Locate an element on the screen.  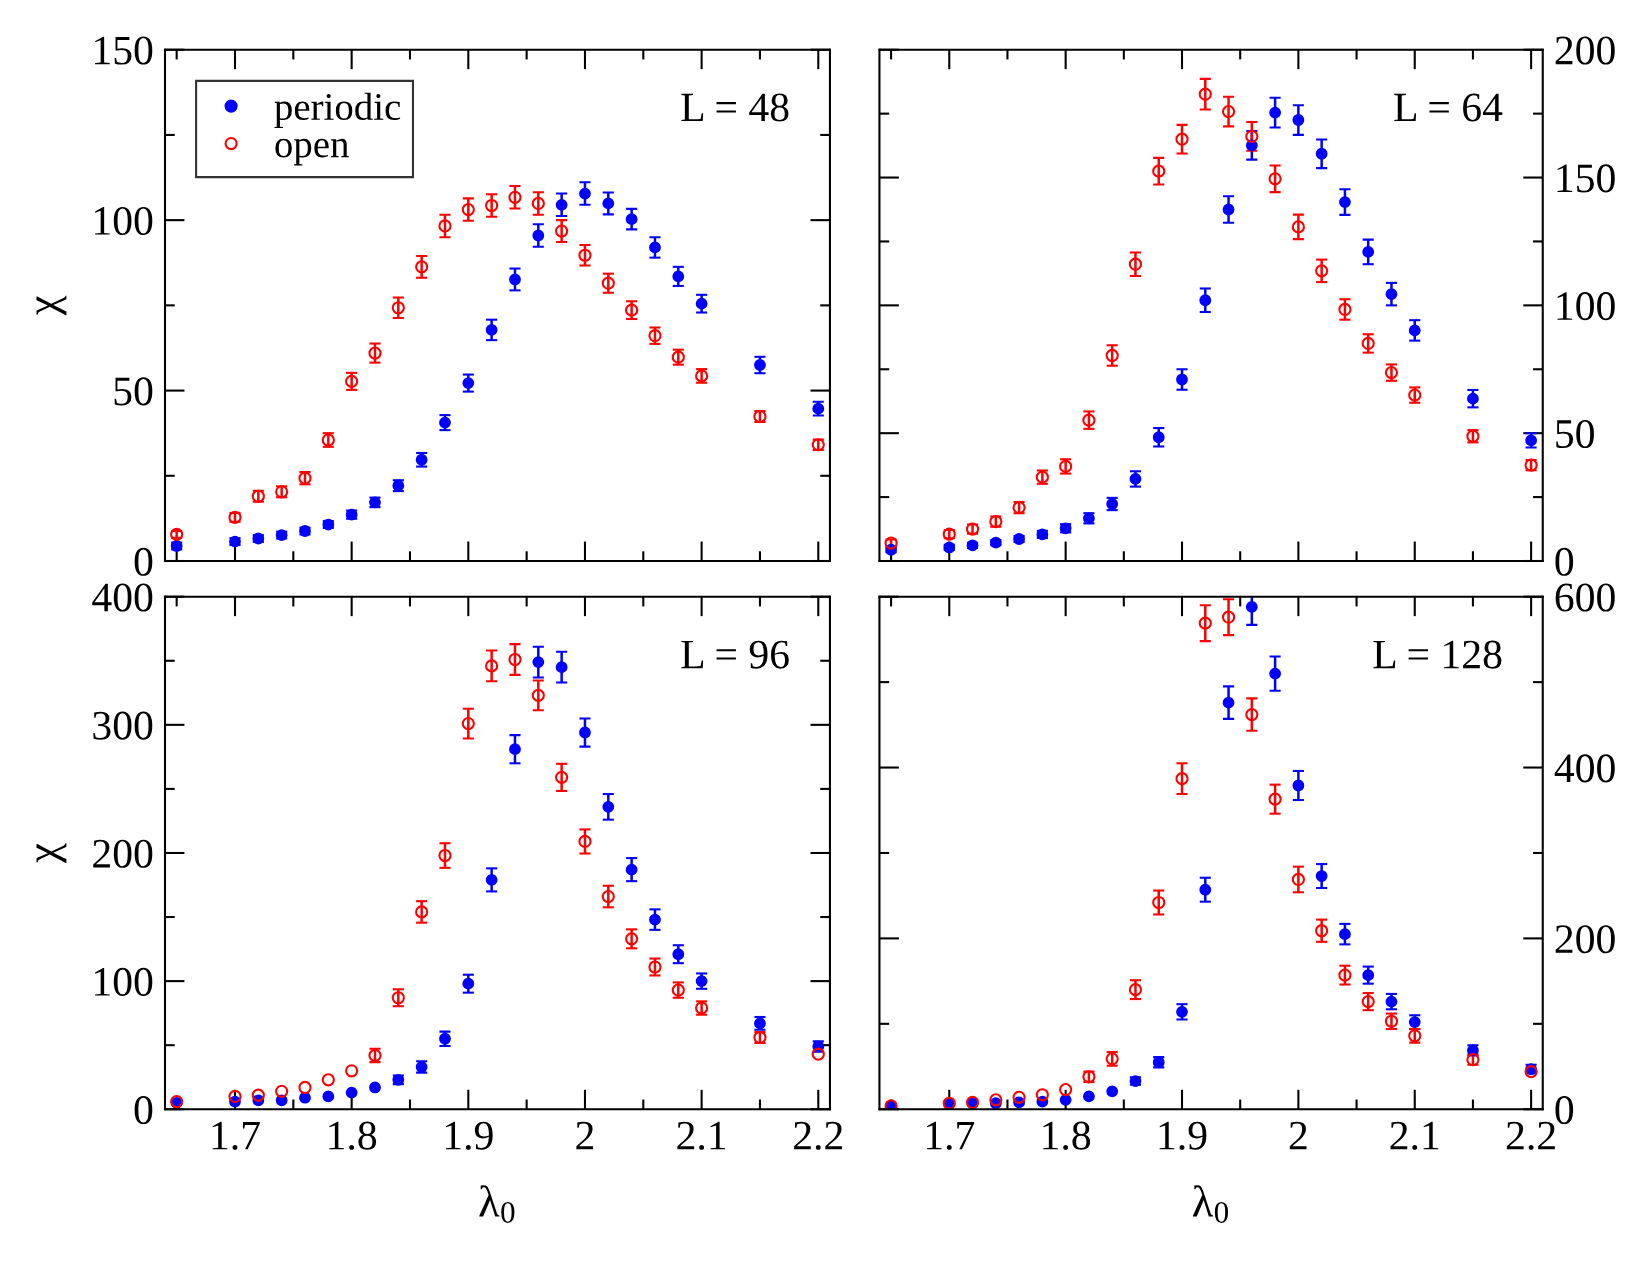
annotation: L = 64 is located at coordinates (1448, 107).